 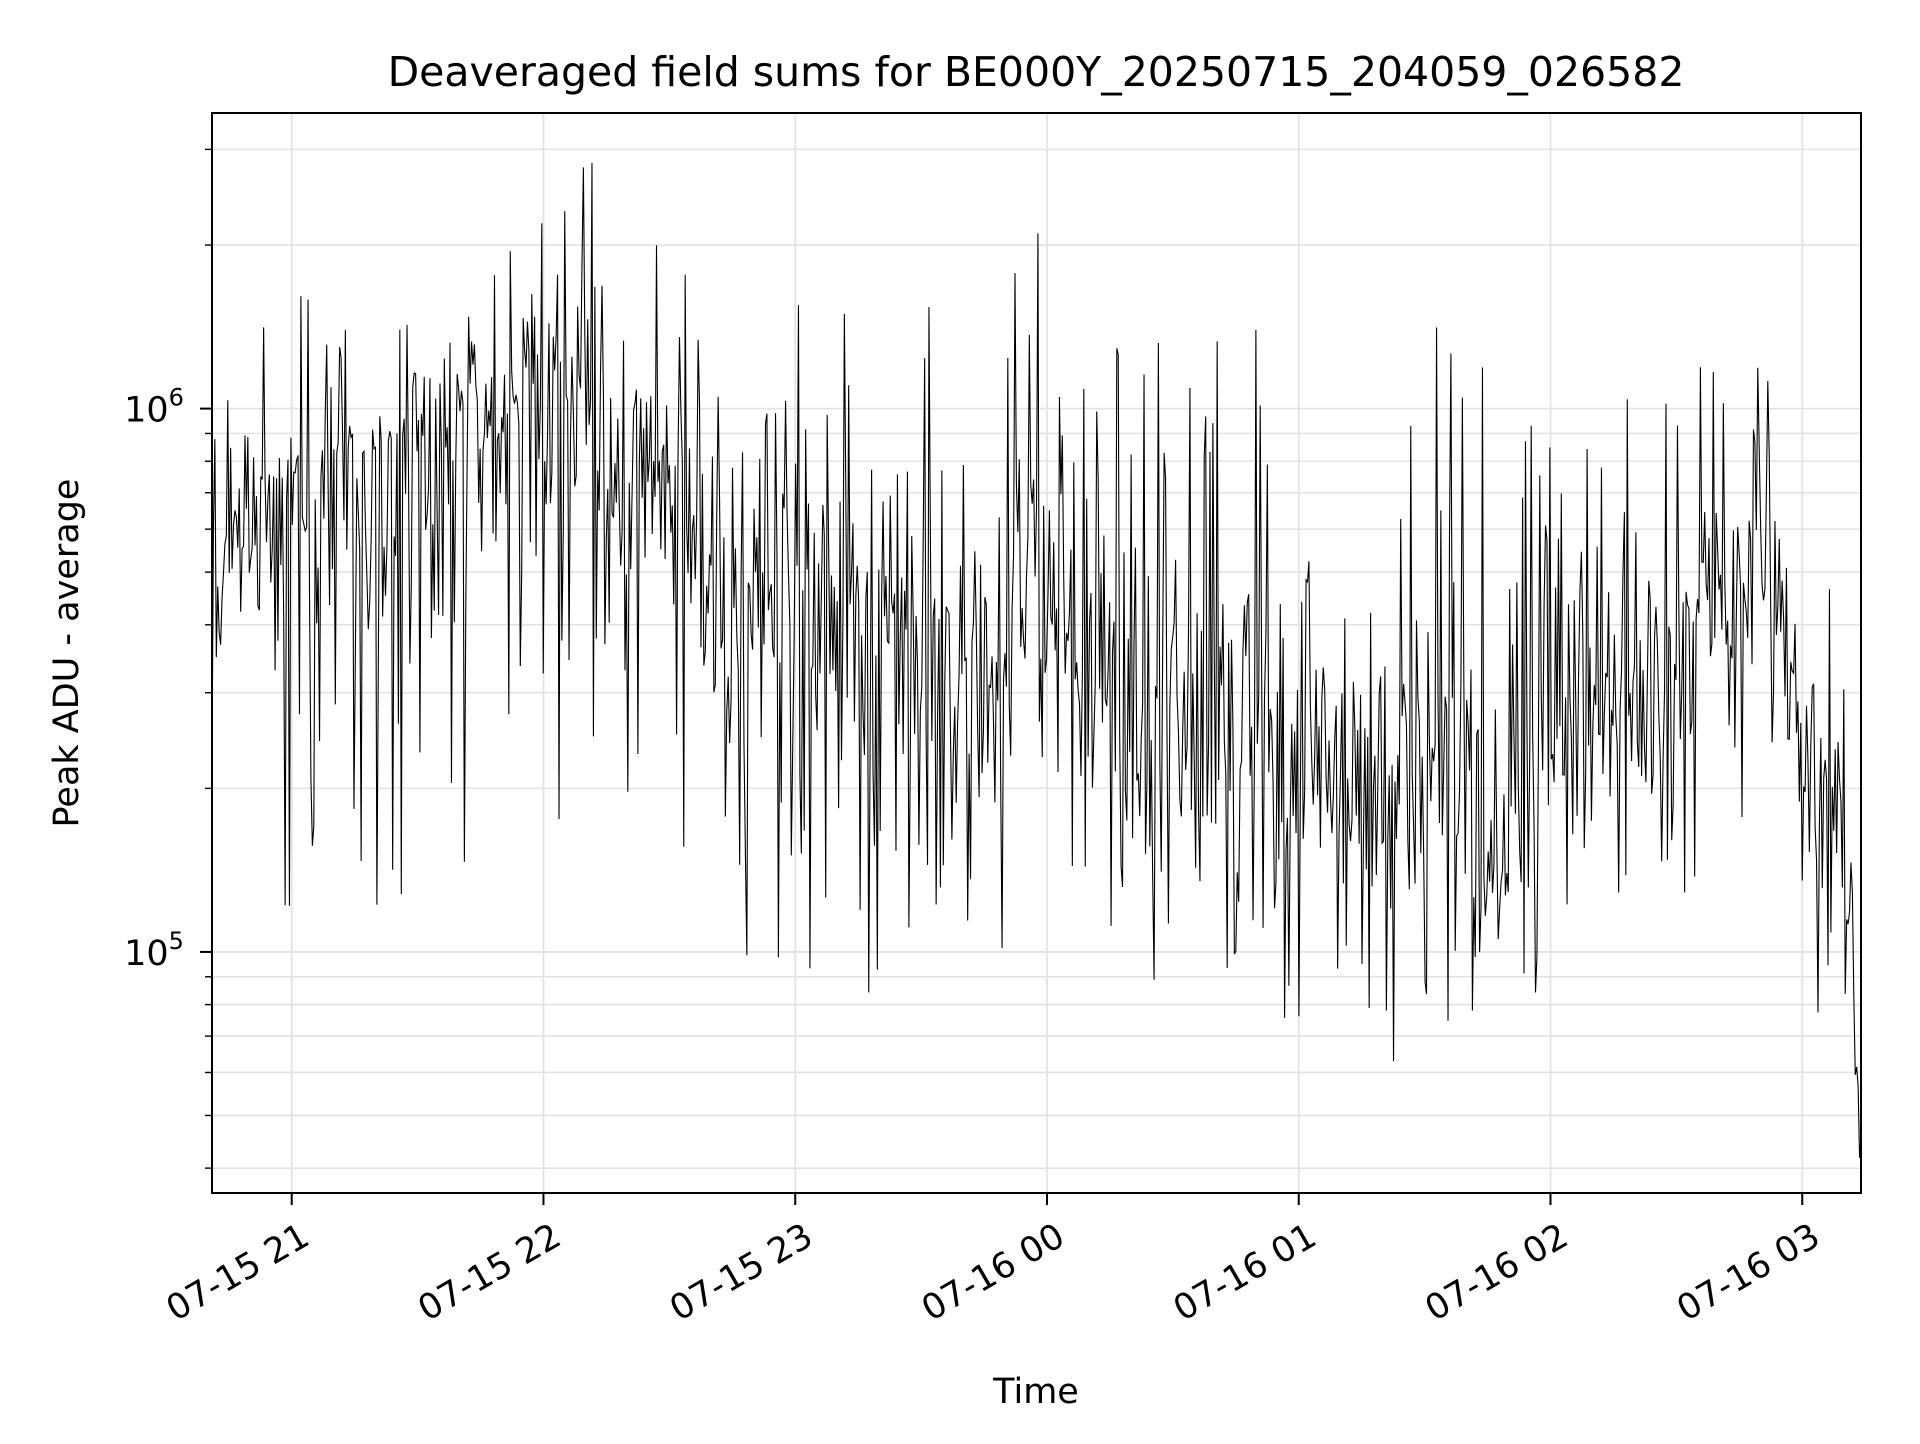 What do you see at coordinates (168, 658) in the screenshot?
I see `y-axis: 10⁵ 10⁶` at bounding box center [168, 658].